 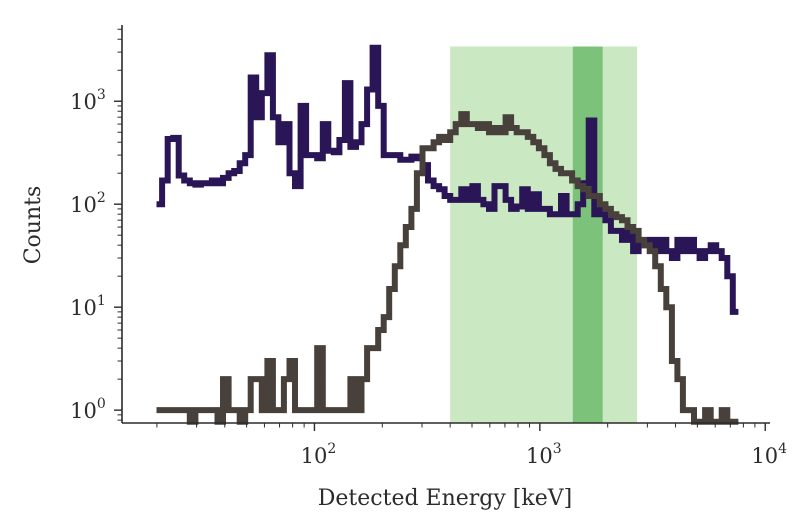 What do you see at coordinates (33, 225) in the screenshot?
I see `y-axis-label: Counts` at bounding box center [33, 225].